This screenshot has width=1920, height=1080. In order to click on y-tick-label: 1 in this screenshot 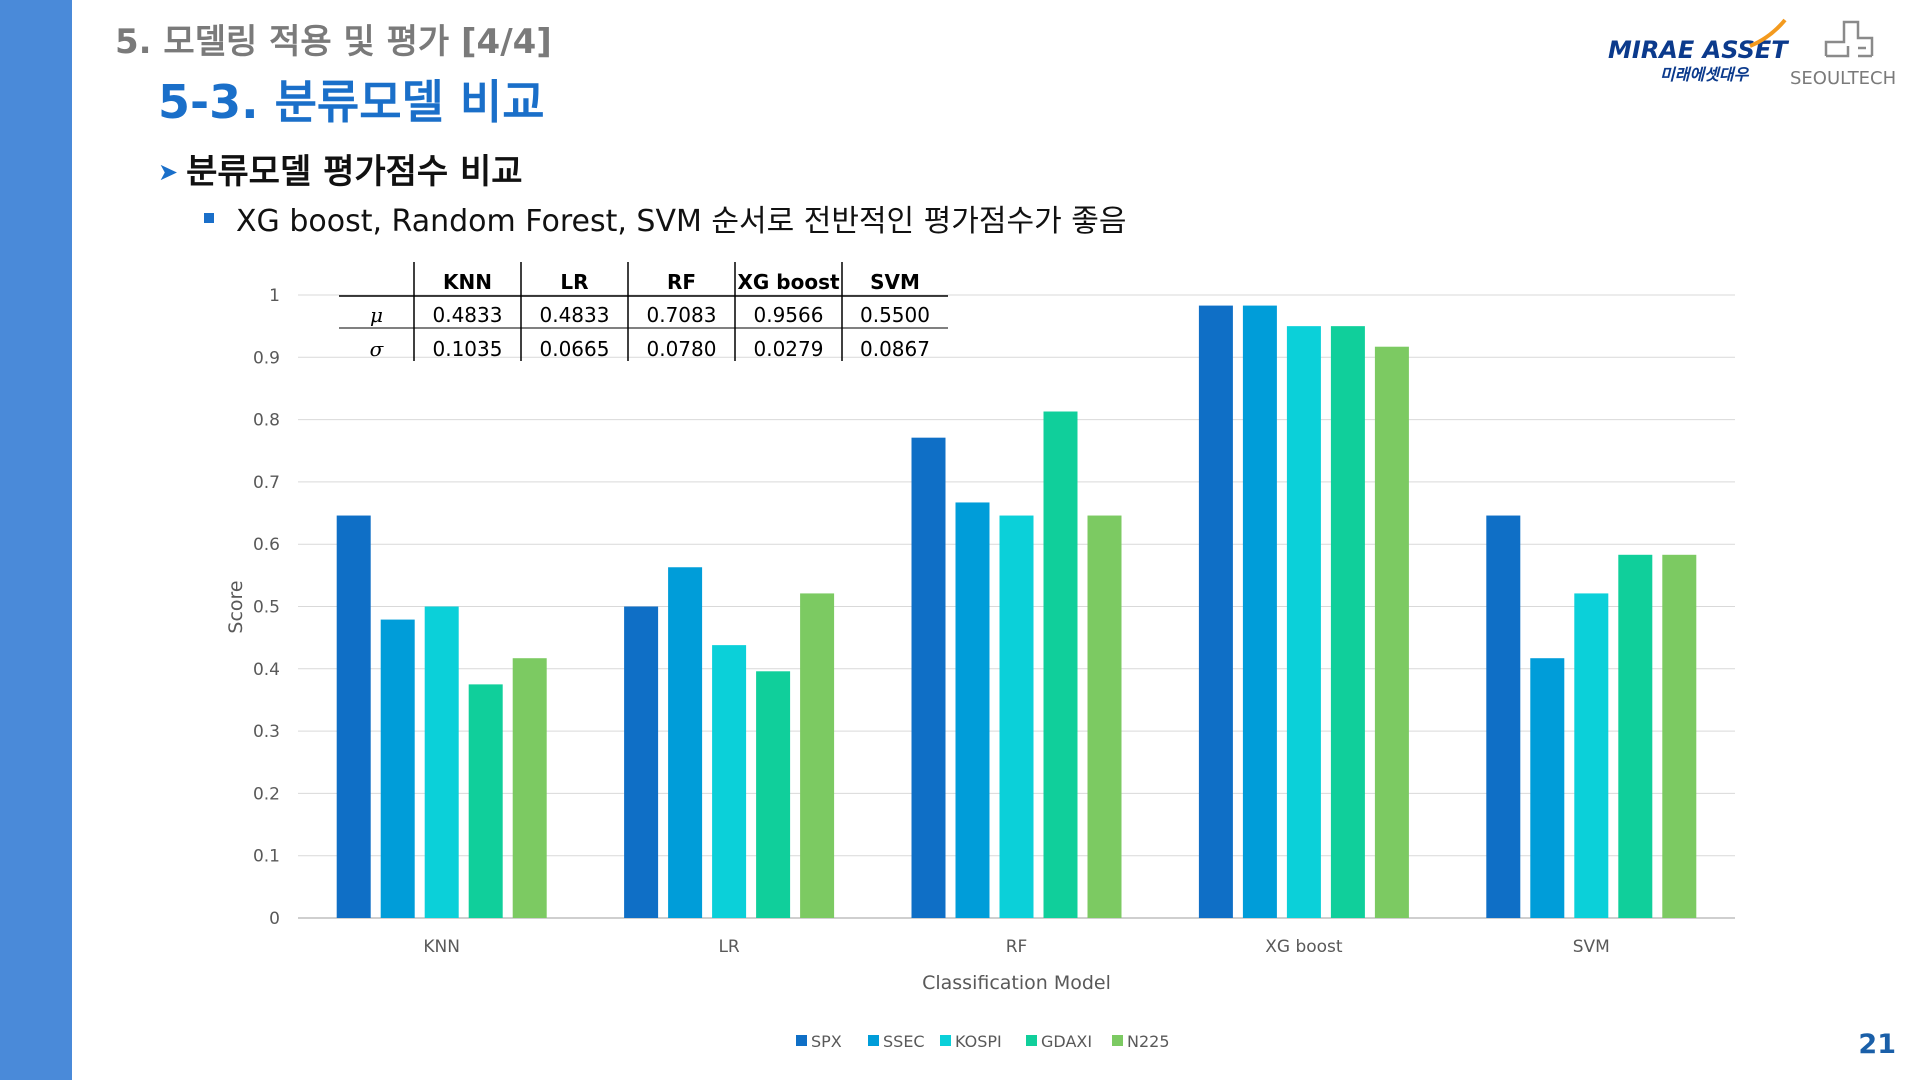, I will do `click(274, 296)`.